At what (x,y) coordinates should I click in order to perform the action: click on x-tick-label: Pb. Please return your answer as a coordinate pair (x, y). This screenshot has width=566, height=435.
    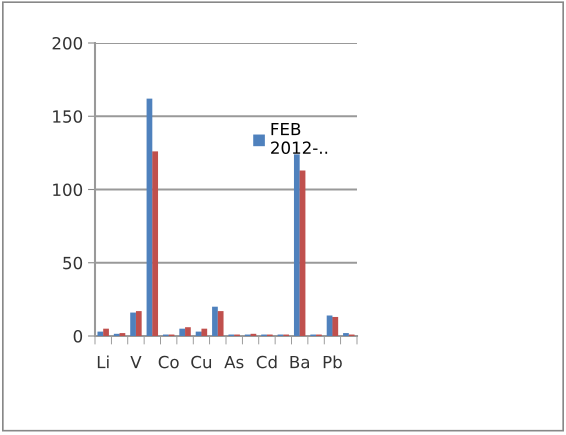
    Looking at the image, I should click on (333, 361).